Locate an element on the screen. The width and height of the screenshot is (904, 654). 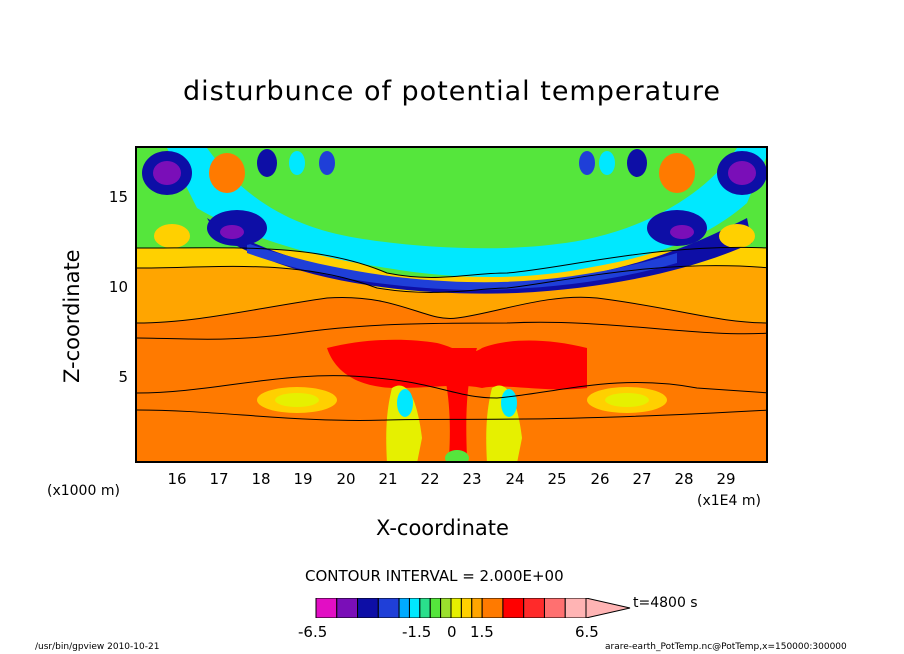
x-tick-label: 19 is located at coordinates (303, 479).